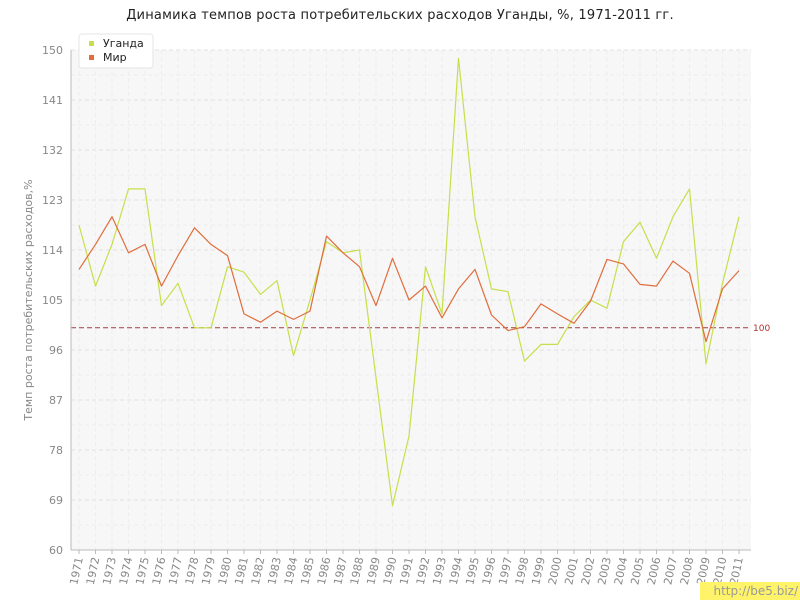  I want to click on y-tick-label: 141, so click(52, 100).